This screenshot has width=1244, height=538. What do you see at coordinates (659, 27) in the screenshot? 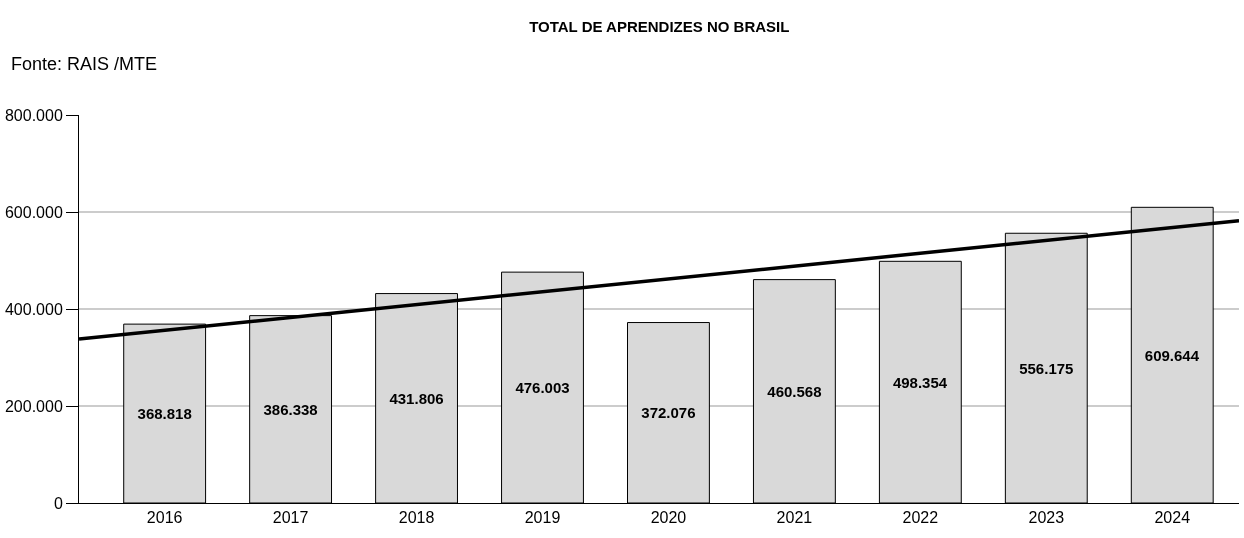
I see `chart-title: TOTAL DE APRENDIZES NO BRASIL` at bounding box center [659, 27].